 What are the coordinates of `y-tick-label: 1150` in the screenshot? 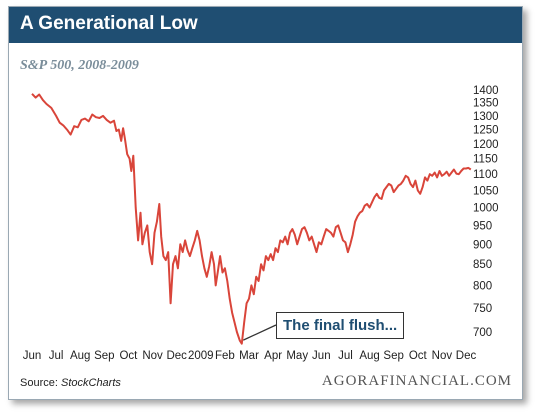 It's located at (485, 160).